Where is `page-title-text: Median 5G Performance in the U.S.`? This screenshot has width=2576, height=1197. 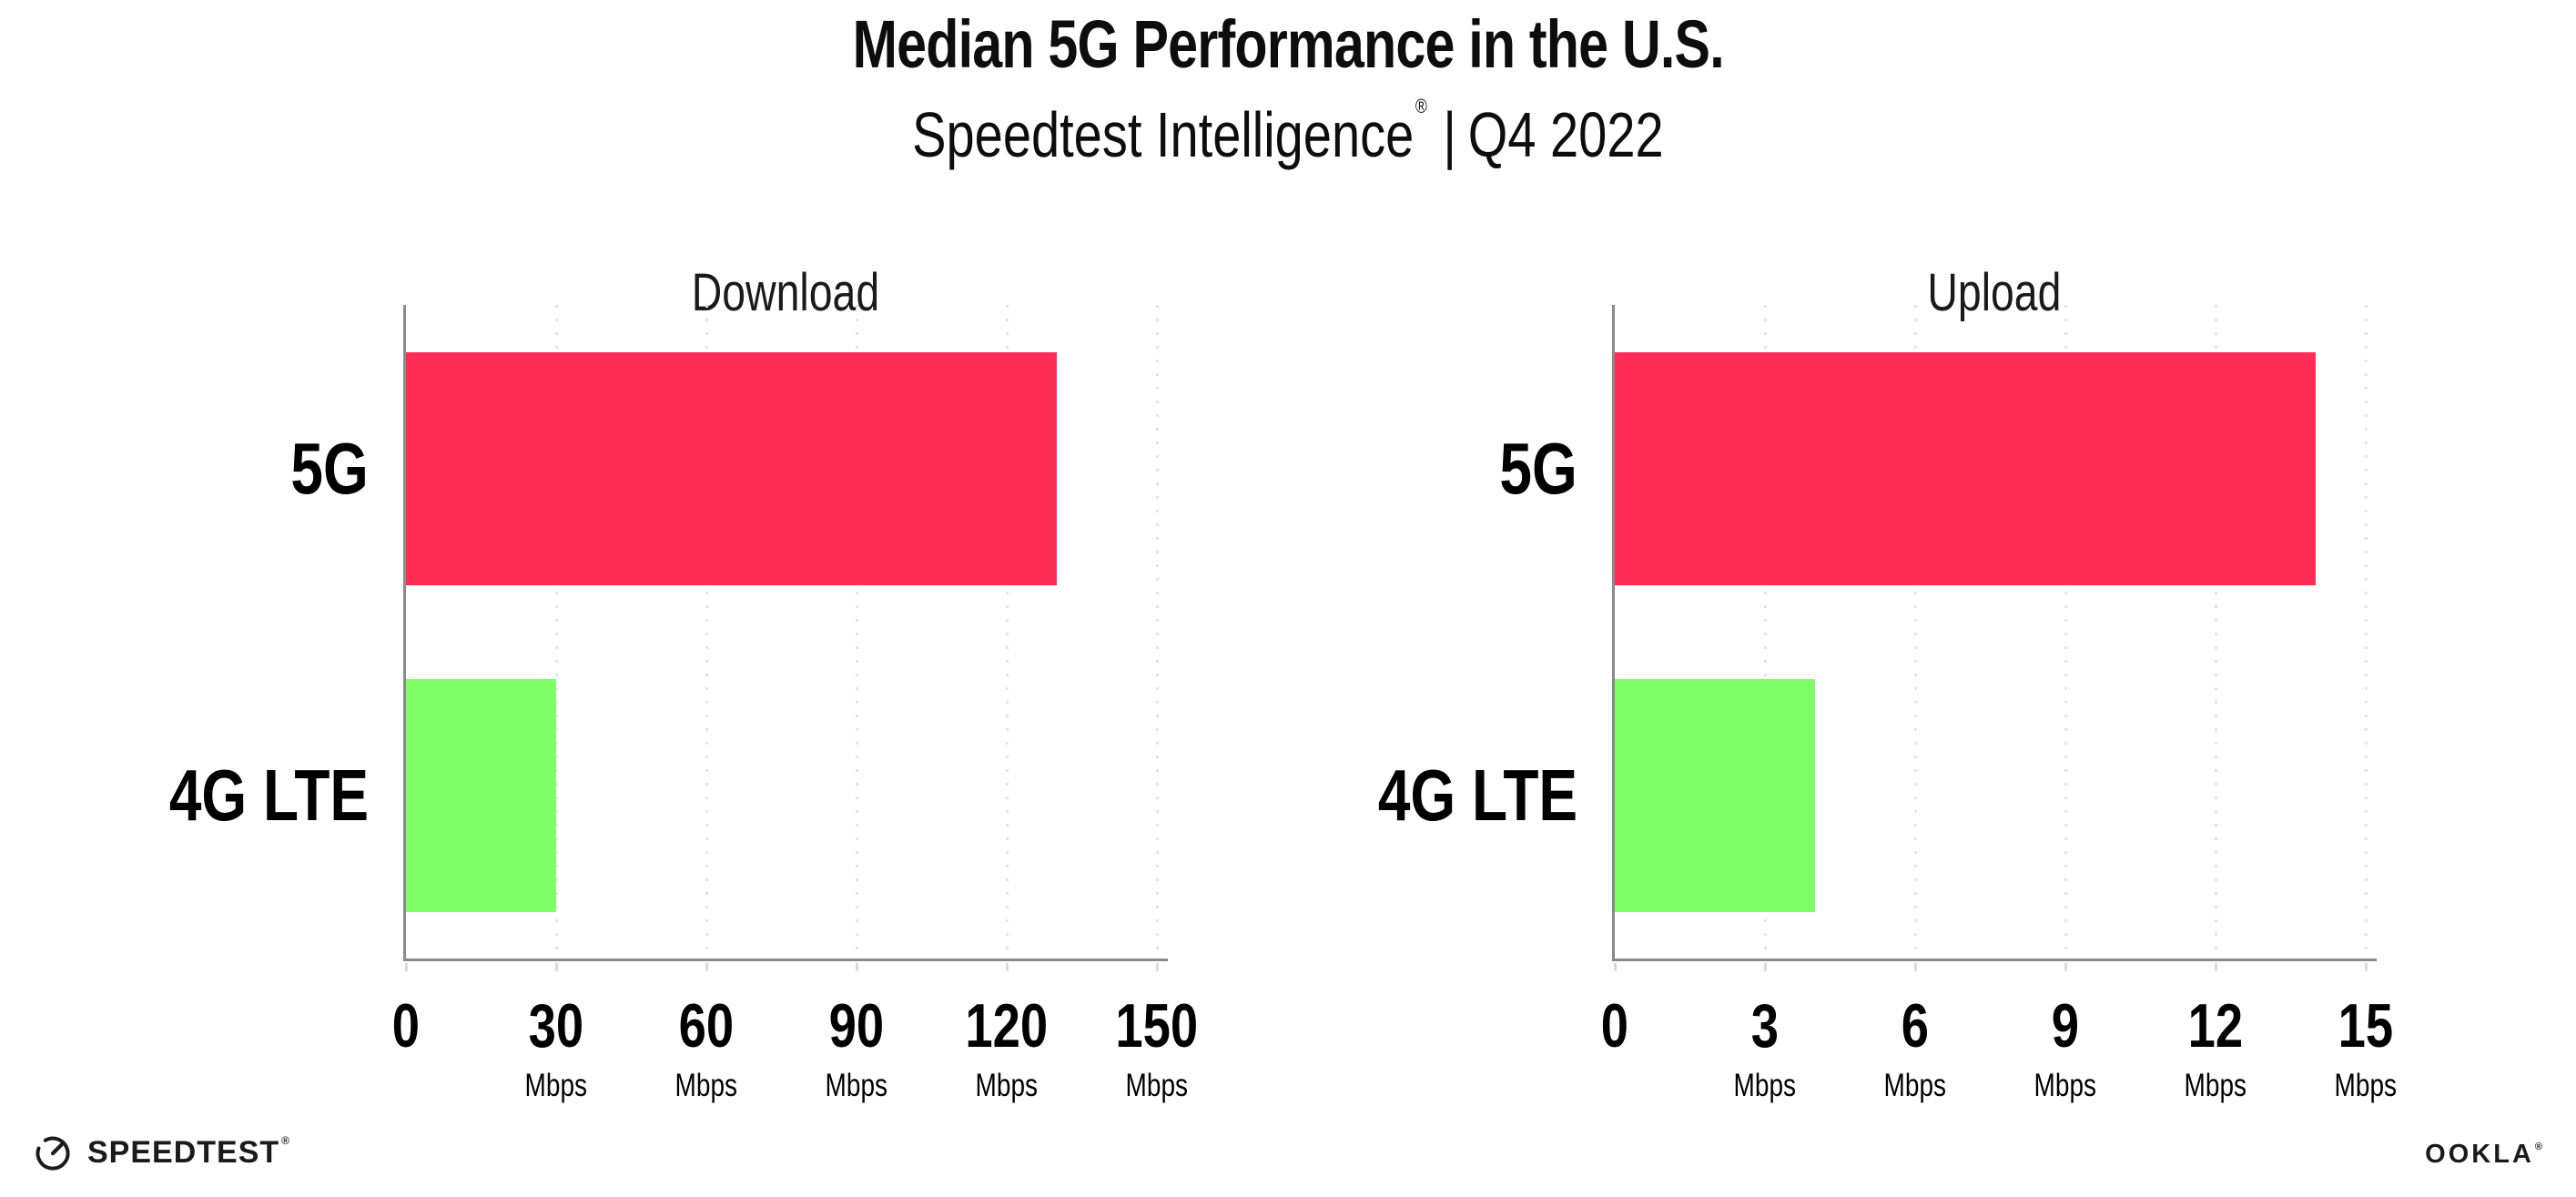 page-title-text: Median 5G Performance in the U.S. is located at coordinates (1288, 44).